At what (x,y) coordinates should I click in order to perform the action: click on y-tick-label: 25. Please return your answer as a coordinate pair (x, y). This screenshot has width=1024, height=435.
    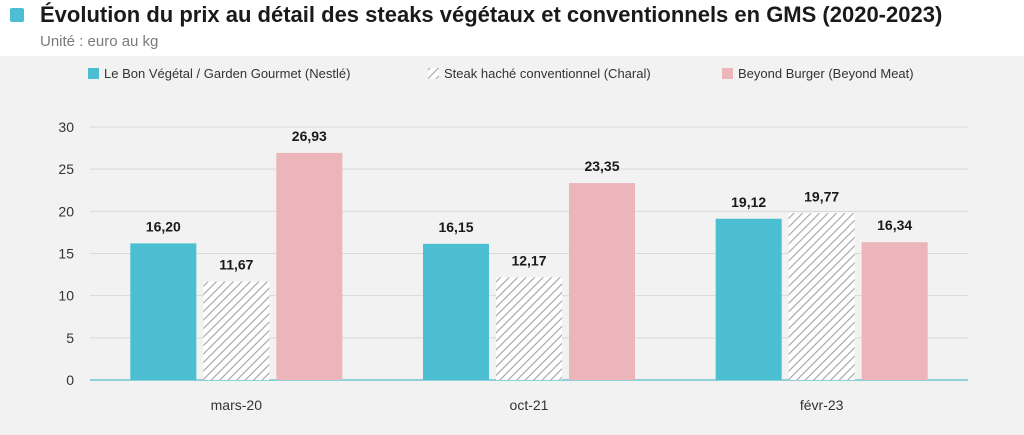
    Looking at the image, I should click on (66, 169).